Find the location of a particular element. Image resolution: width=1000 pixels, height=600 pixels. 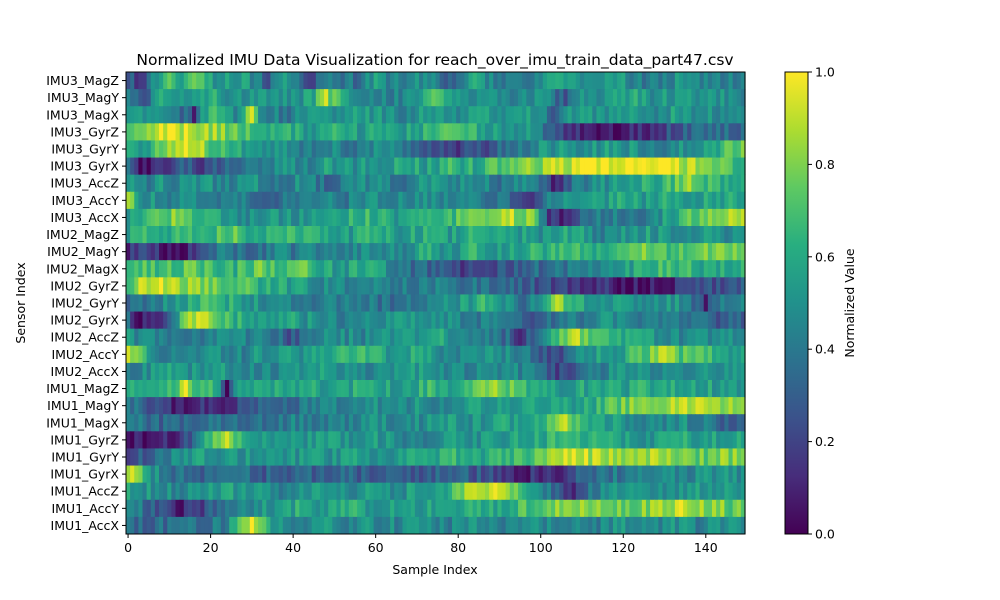

y-tick-label: IMU2_AccY is located at coordinates (85, 354).